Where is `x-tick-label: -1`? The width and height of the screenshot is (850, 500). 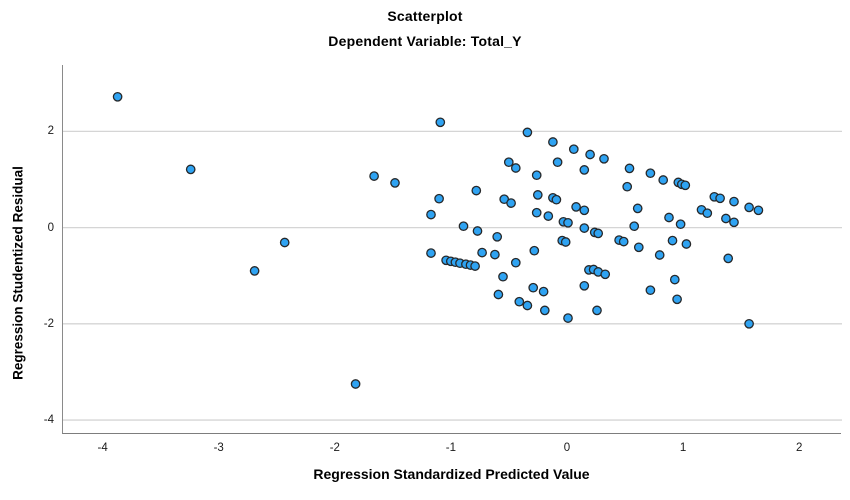
x-tick-label: -1 is located at coordinates (451, 448).